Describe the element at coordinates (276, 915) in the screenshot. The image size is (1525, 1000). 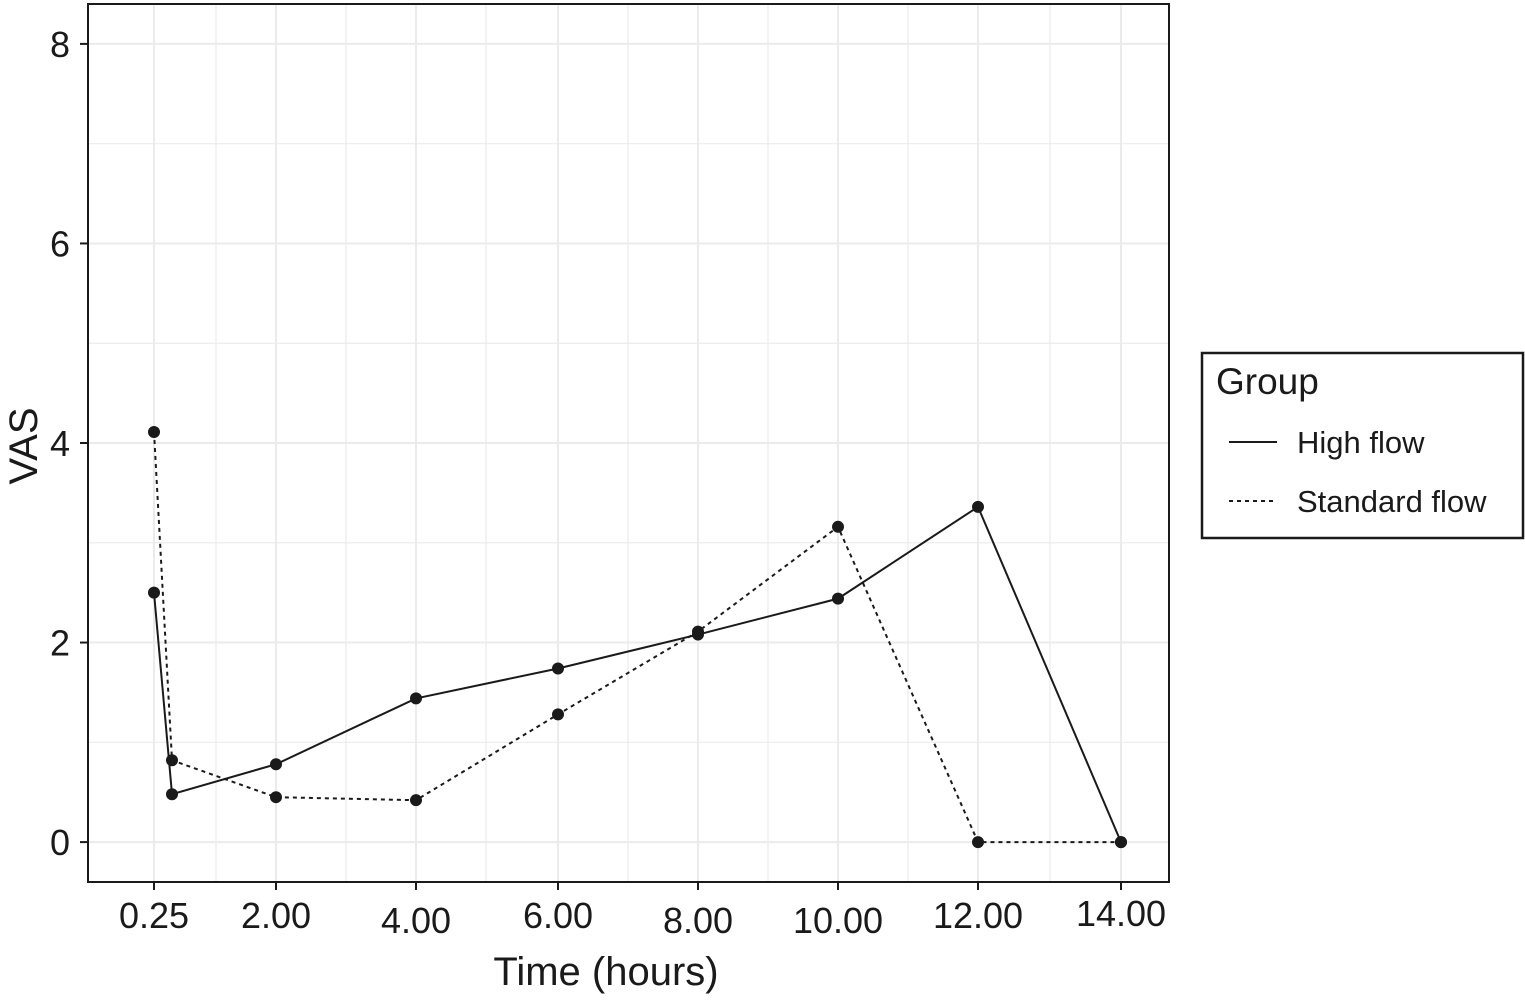
I see `x-tick-label: 2.00` at that location.